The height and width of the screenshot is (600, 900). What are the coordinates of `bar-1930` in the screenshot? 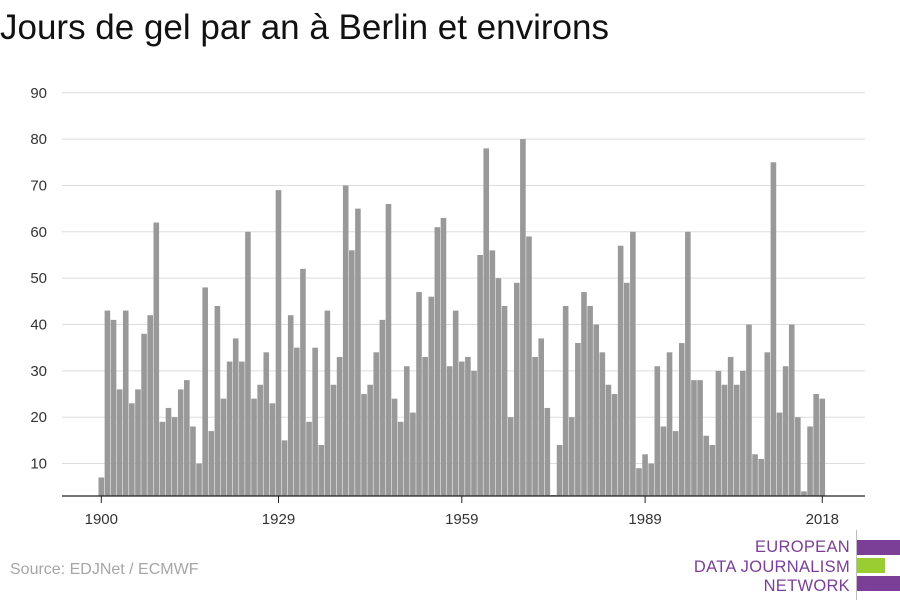 It's located at (284, 468).